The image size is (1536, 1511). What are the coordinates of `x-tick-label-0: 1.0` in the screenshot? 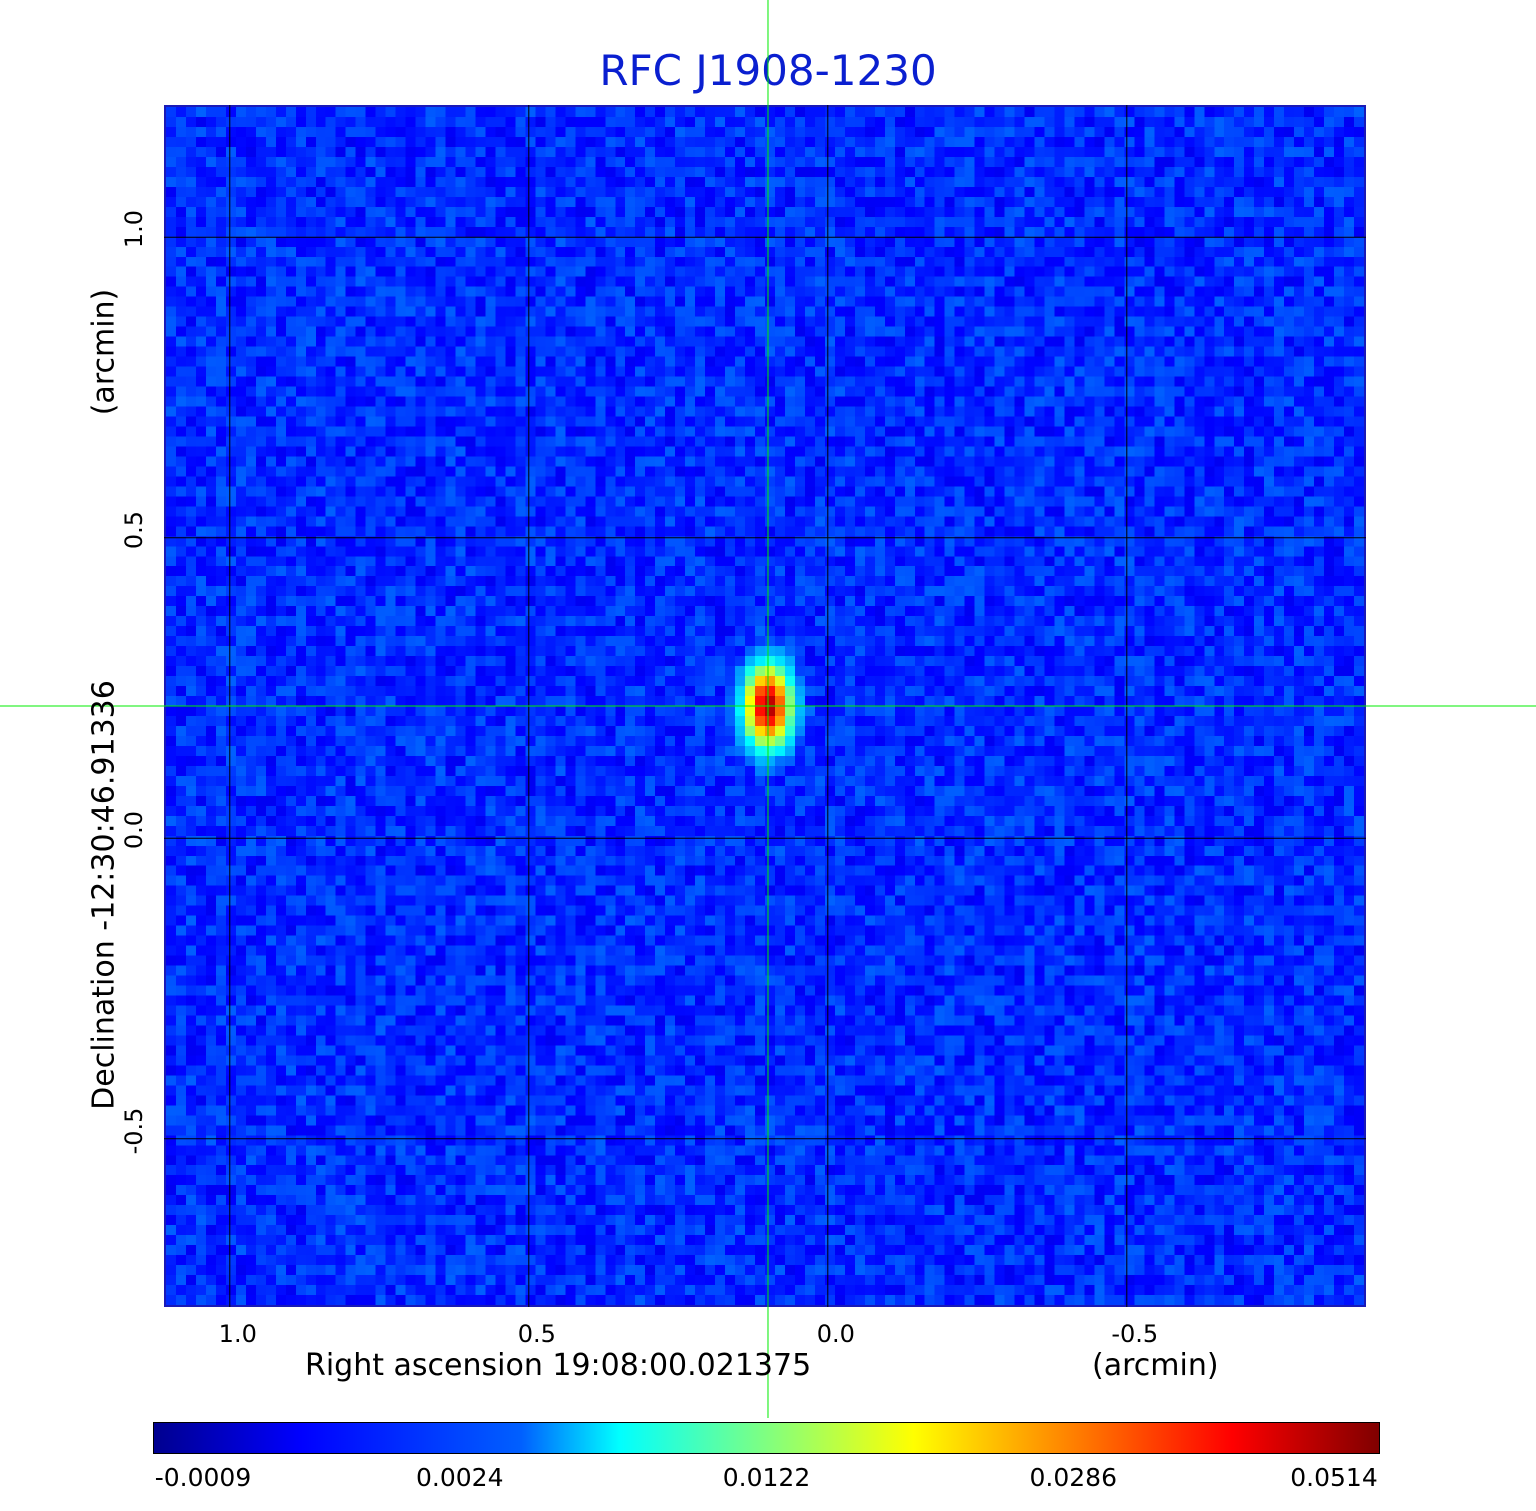 It's located at (237, 1334).